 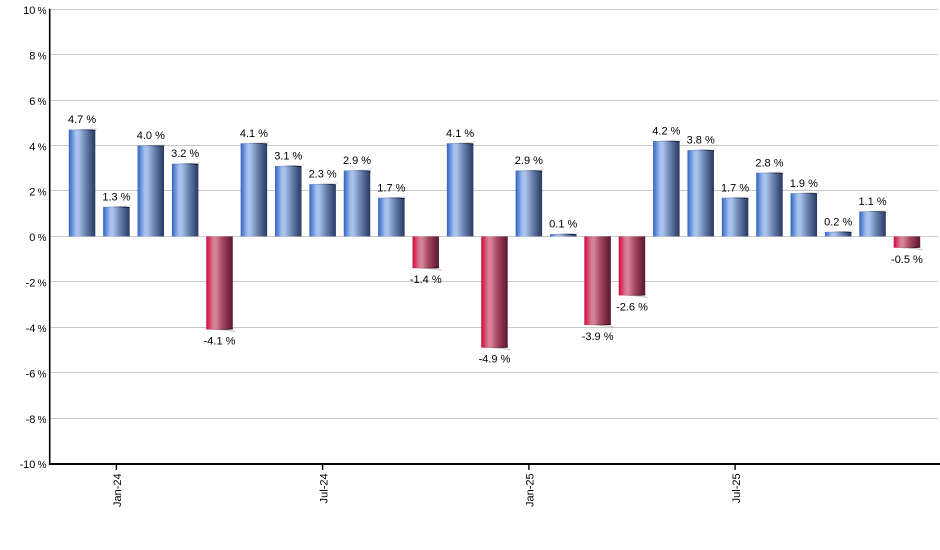 I want to click on svg-text: 6%, so click(x=37, y=102).